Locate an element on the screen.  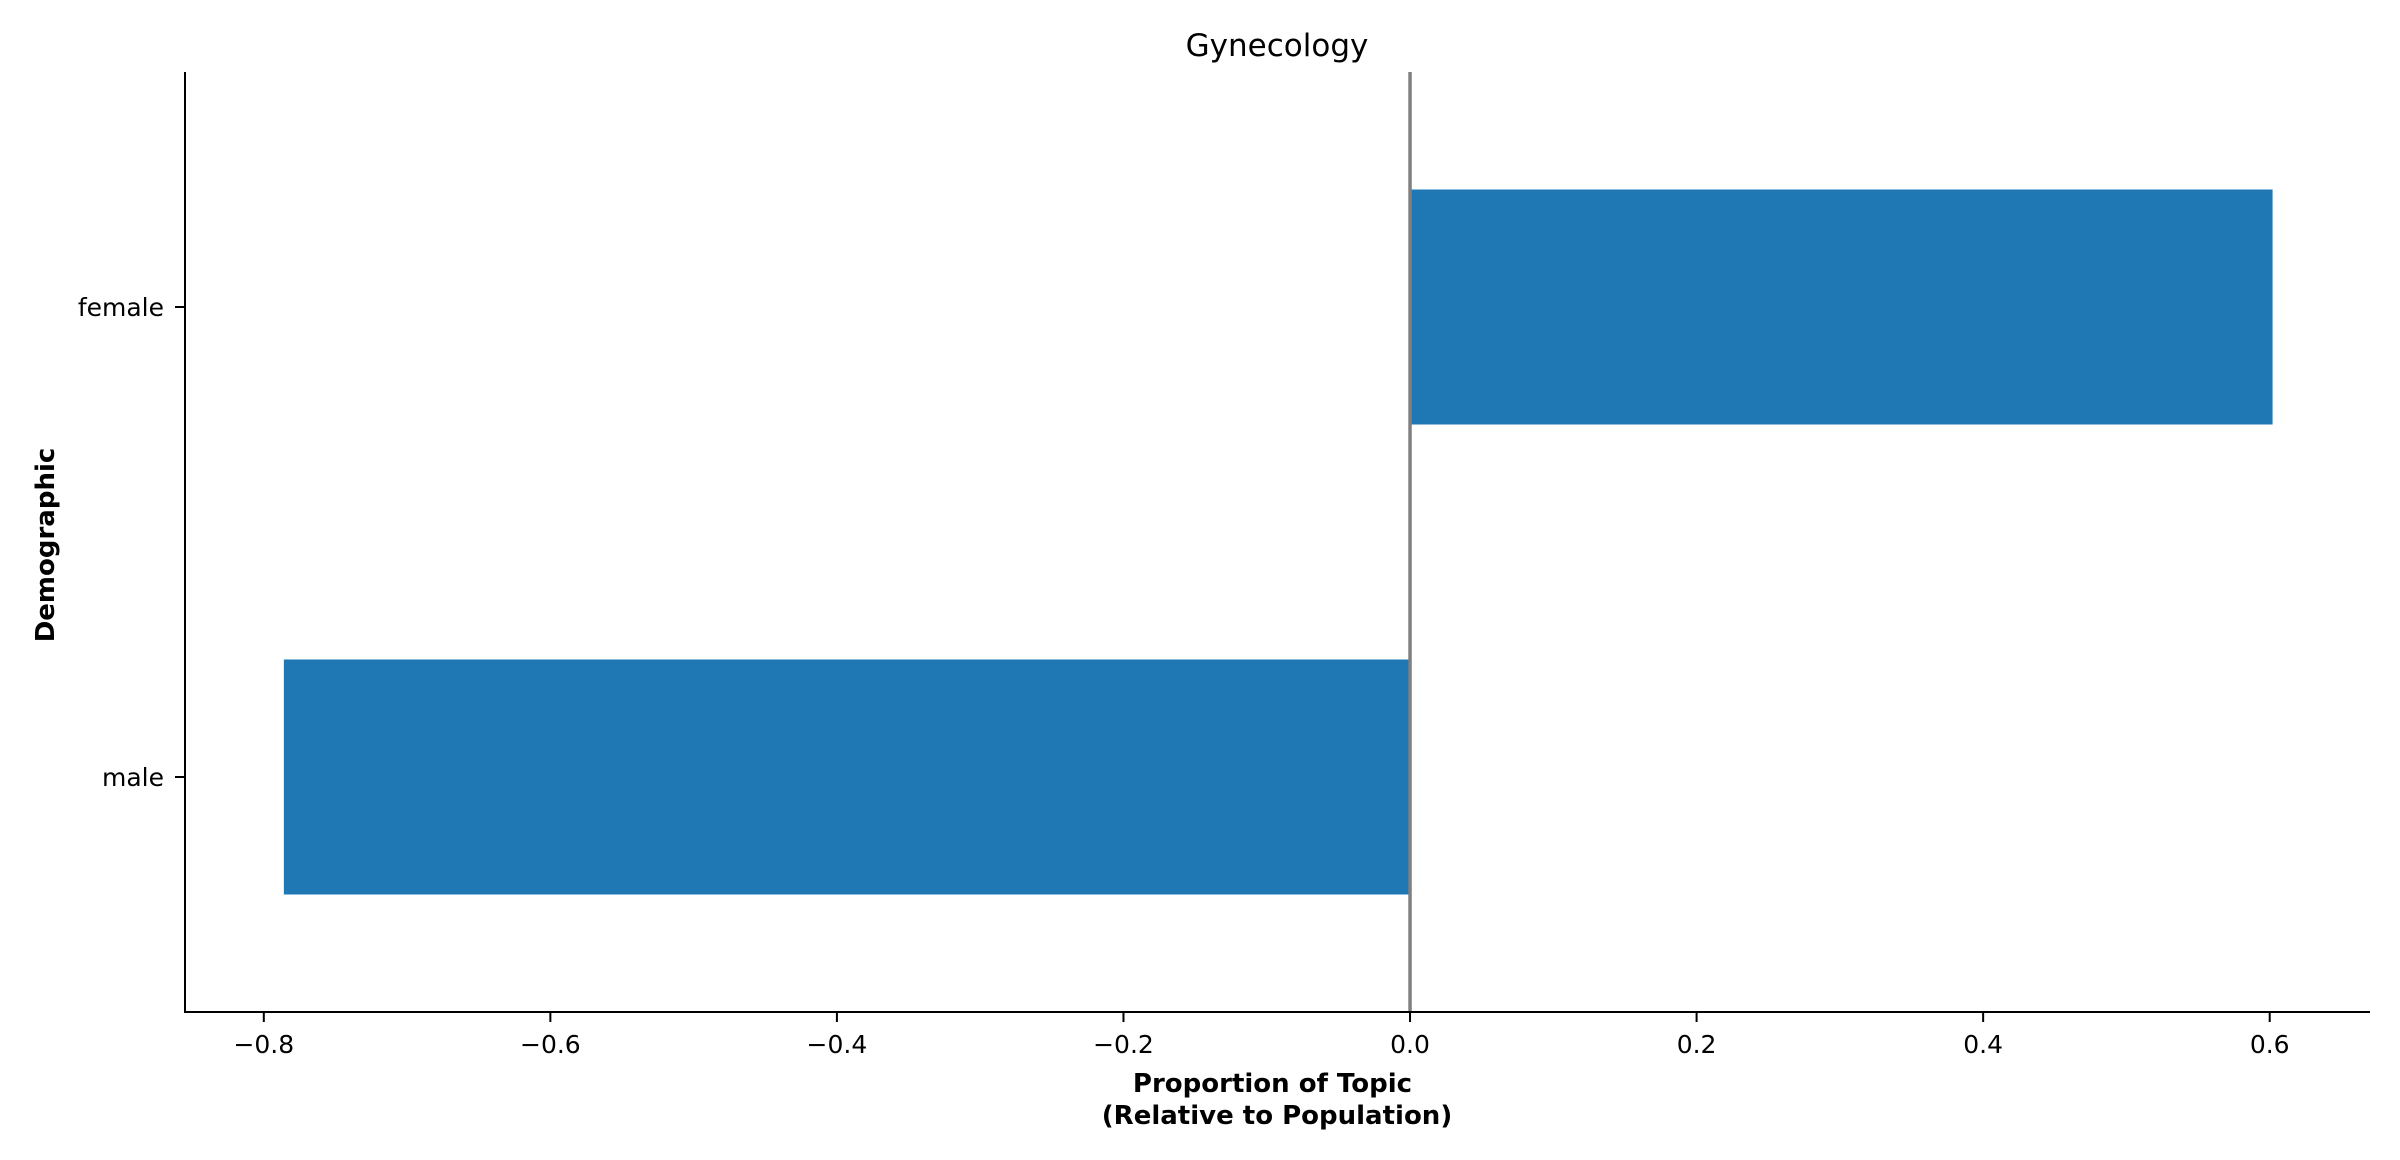
bar-female is located at coordinates (1841, 307).